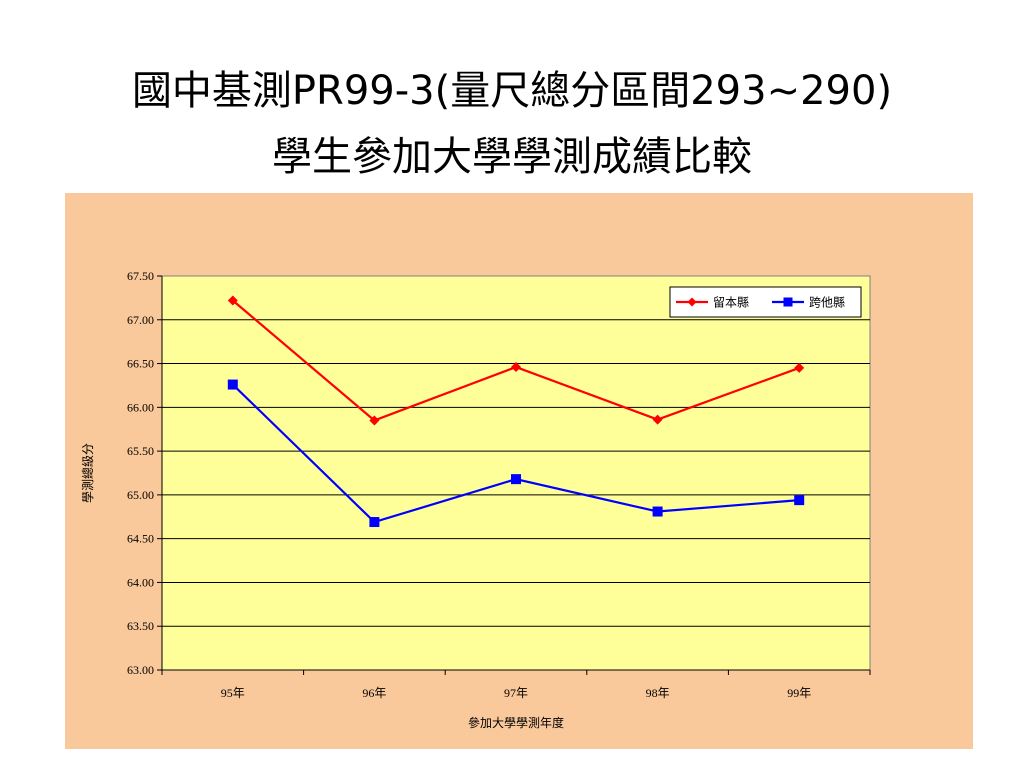 Image resolution: width=1024 pixels, height=768 pixels. Describe the element at coordinates (692, 302) in the screenshot. I see `legend-marker-diamond` at that location.